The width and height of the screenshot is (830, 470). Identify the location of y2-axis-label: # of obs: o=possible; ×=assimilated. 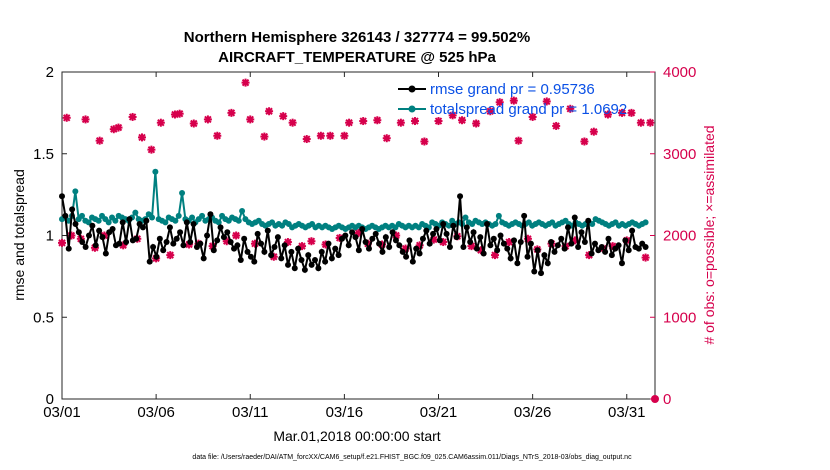
(709, 234).